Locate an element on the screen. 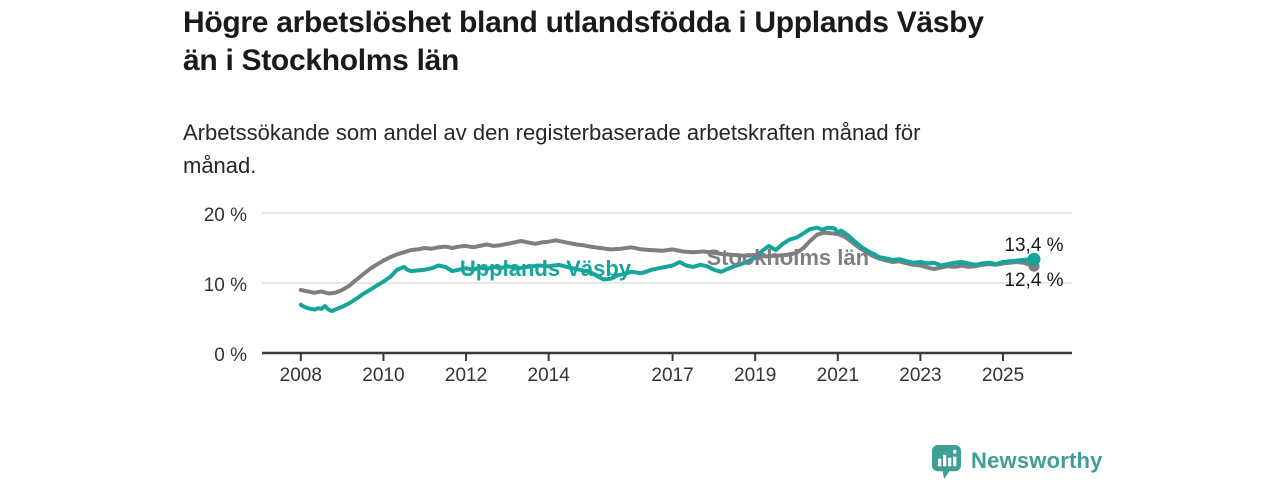 The width and height of the screenshot is (1280, 480). logo-bubble-shape is located at coordinates (946, 461).